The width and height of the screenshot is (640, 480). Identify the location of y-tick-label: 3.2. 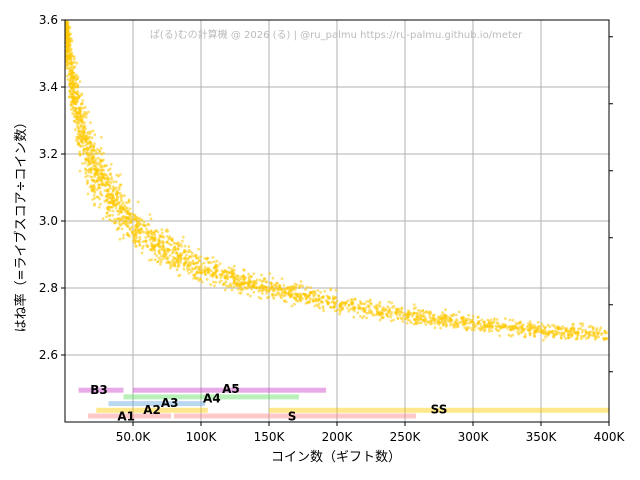
(48, 154).